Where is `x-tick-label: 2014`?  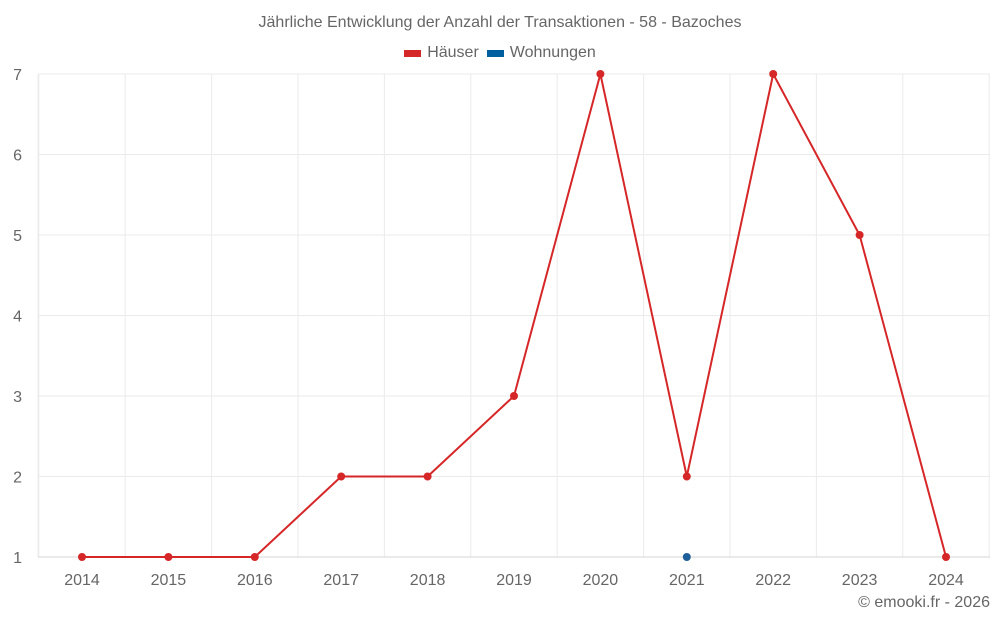 x-tick-label: 2014 is located at coordinates (82, 580).